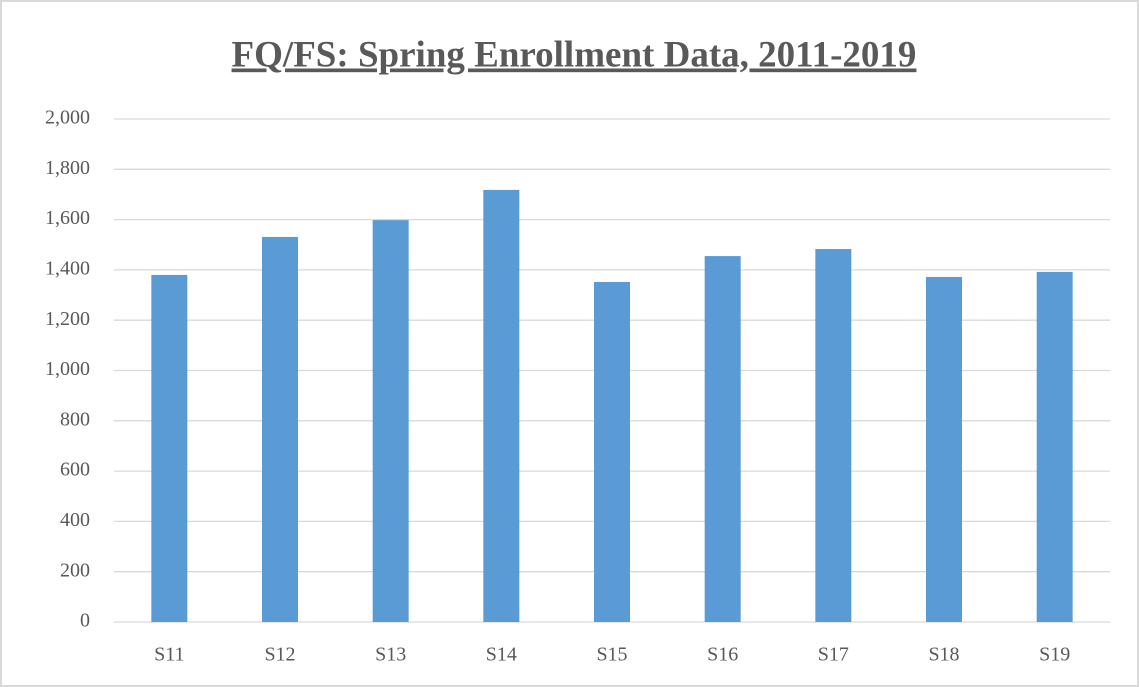 This screenshot has height=687, width=1139. What do you see at coordinates (574, 54) in the screenshot?
I see `chart-title: FQ/FS: Spring Enrollment Data, 2011-2019` at bounding box center [574, 54].